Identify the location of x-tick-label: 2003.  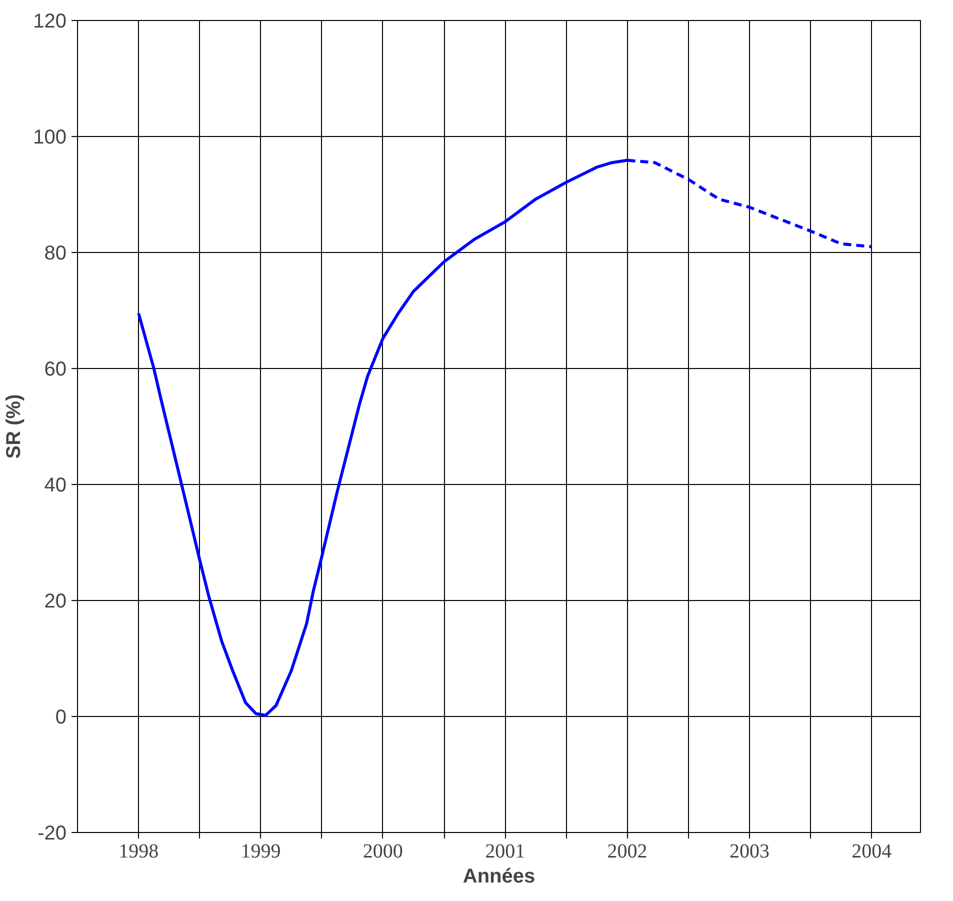
(749, 851).